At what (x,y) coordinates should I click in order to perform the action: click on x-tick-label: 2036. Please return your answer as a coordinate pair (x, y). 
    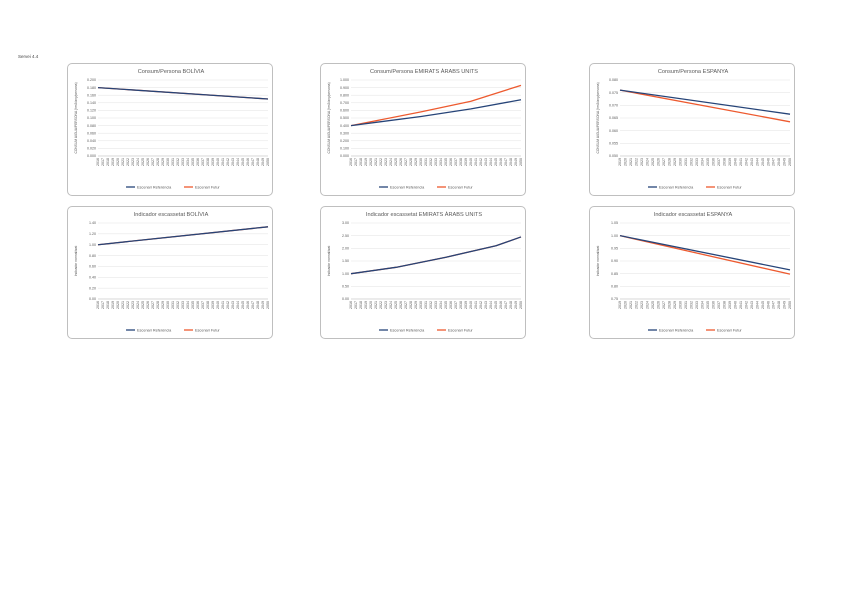
    Looking at the image, I should click on (198, 305).